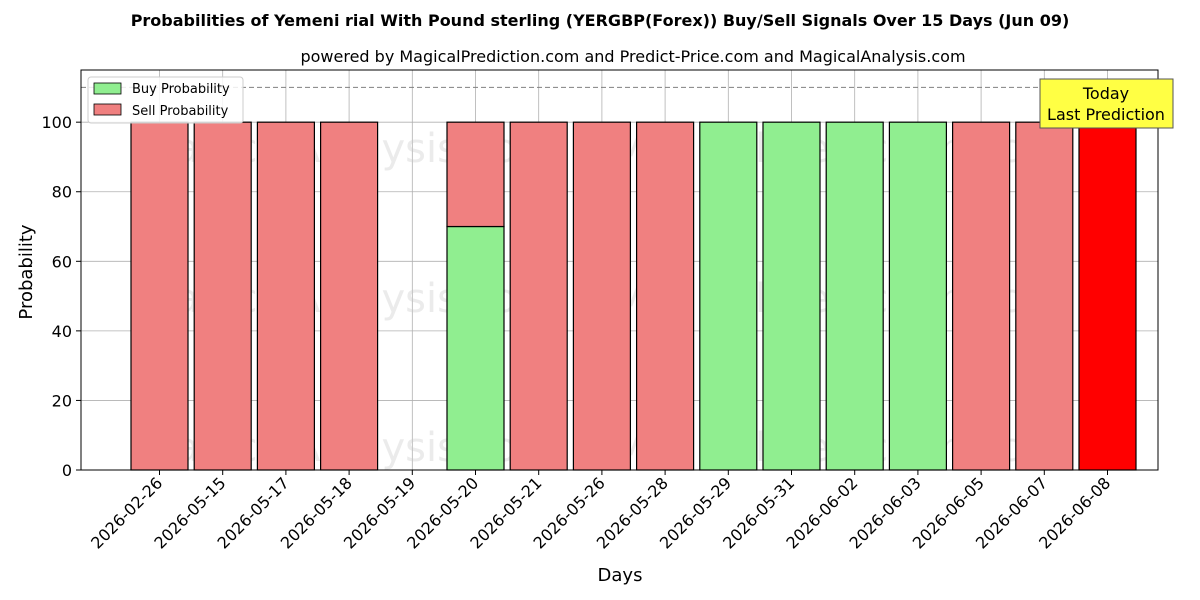  What do you see at coordinates (620, 575) in the screenshot?
I see `x-axis-label: Days` at bounding box center [620, 575].